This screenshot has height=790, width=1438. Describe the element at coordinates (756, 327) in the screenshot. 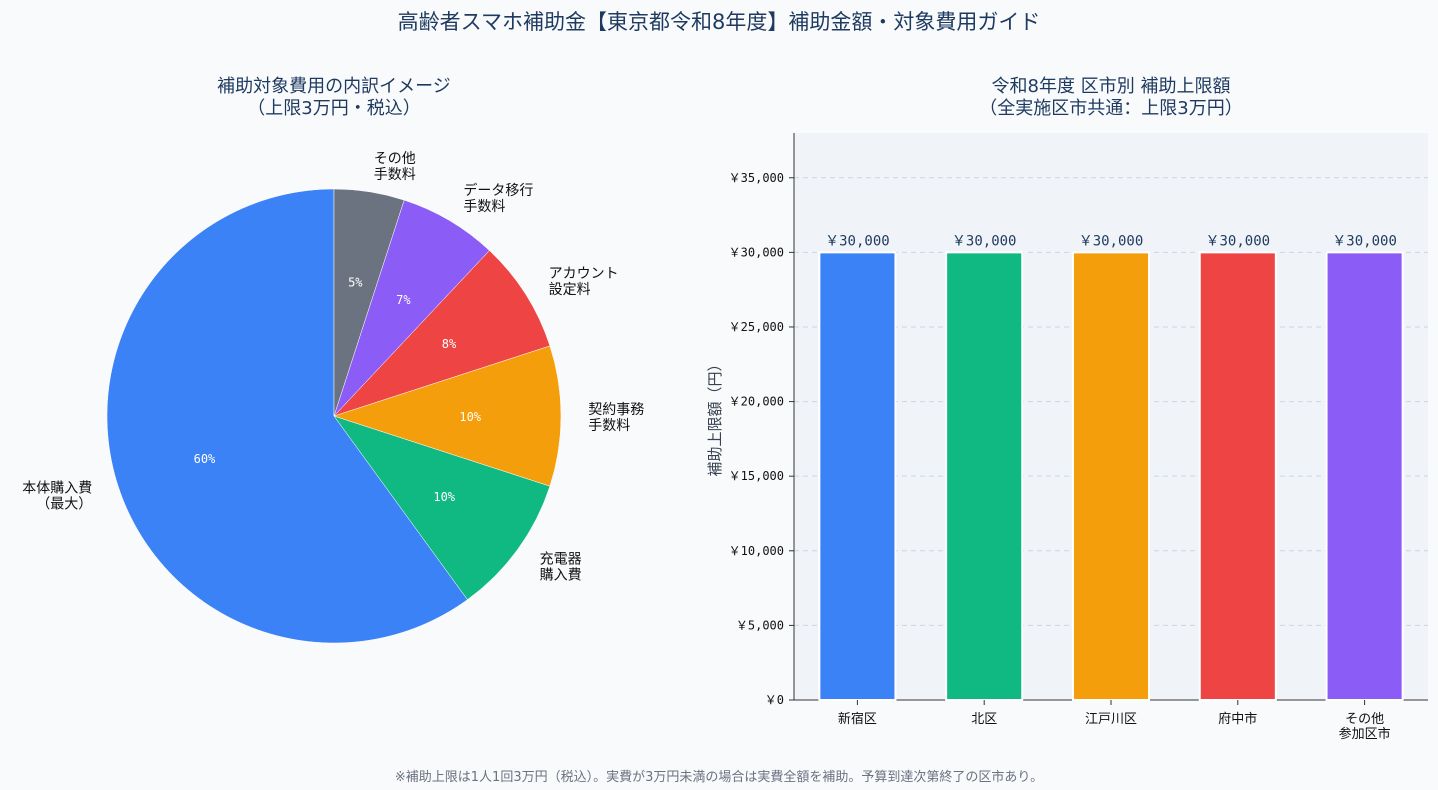

I see `y-tick-label: ￥25,000` at that location.